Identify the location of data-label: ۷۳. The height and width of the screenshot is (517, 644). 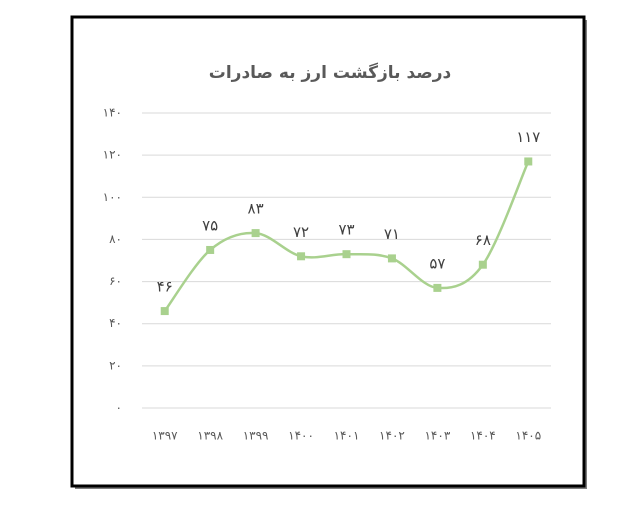
(346, 230).